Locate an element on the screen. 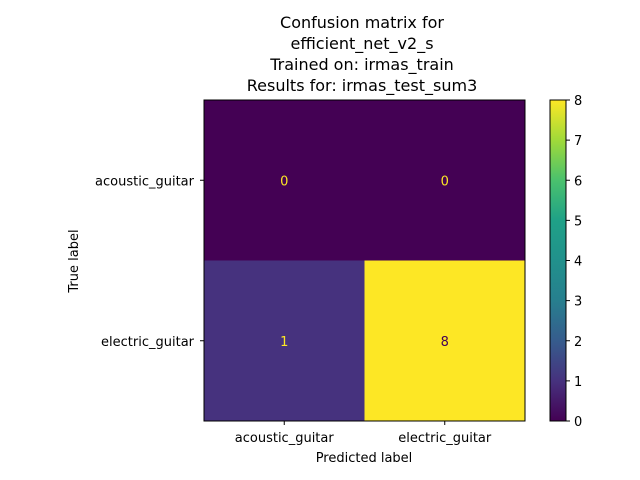 Image resolution: width=640 pixels, height=480 pixels. y-axis-ticks: acoustic_guitar electric_guitar is located at coordinates (149, 262).